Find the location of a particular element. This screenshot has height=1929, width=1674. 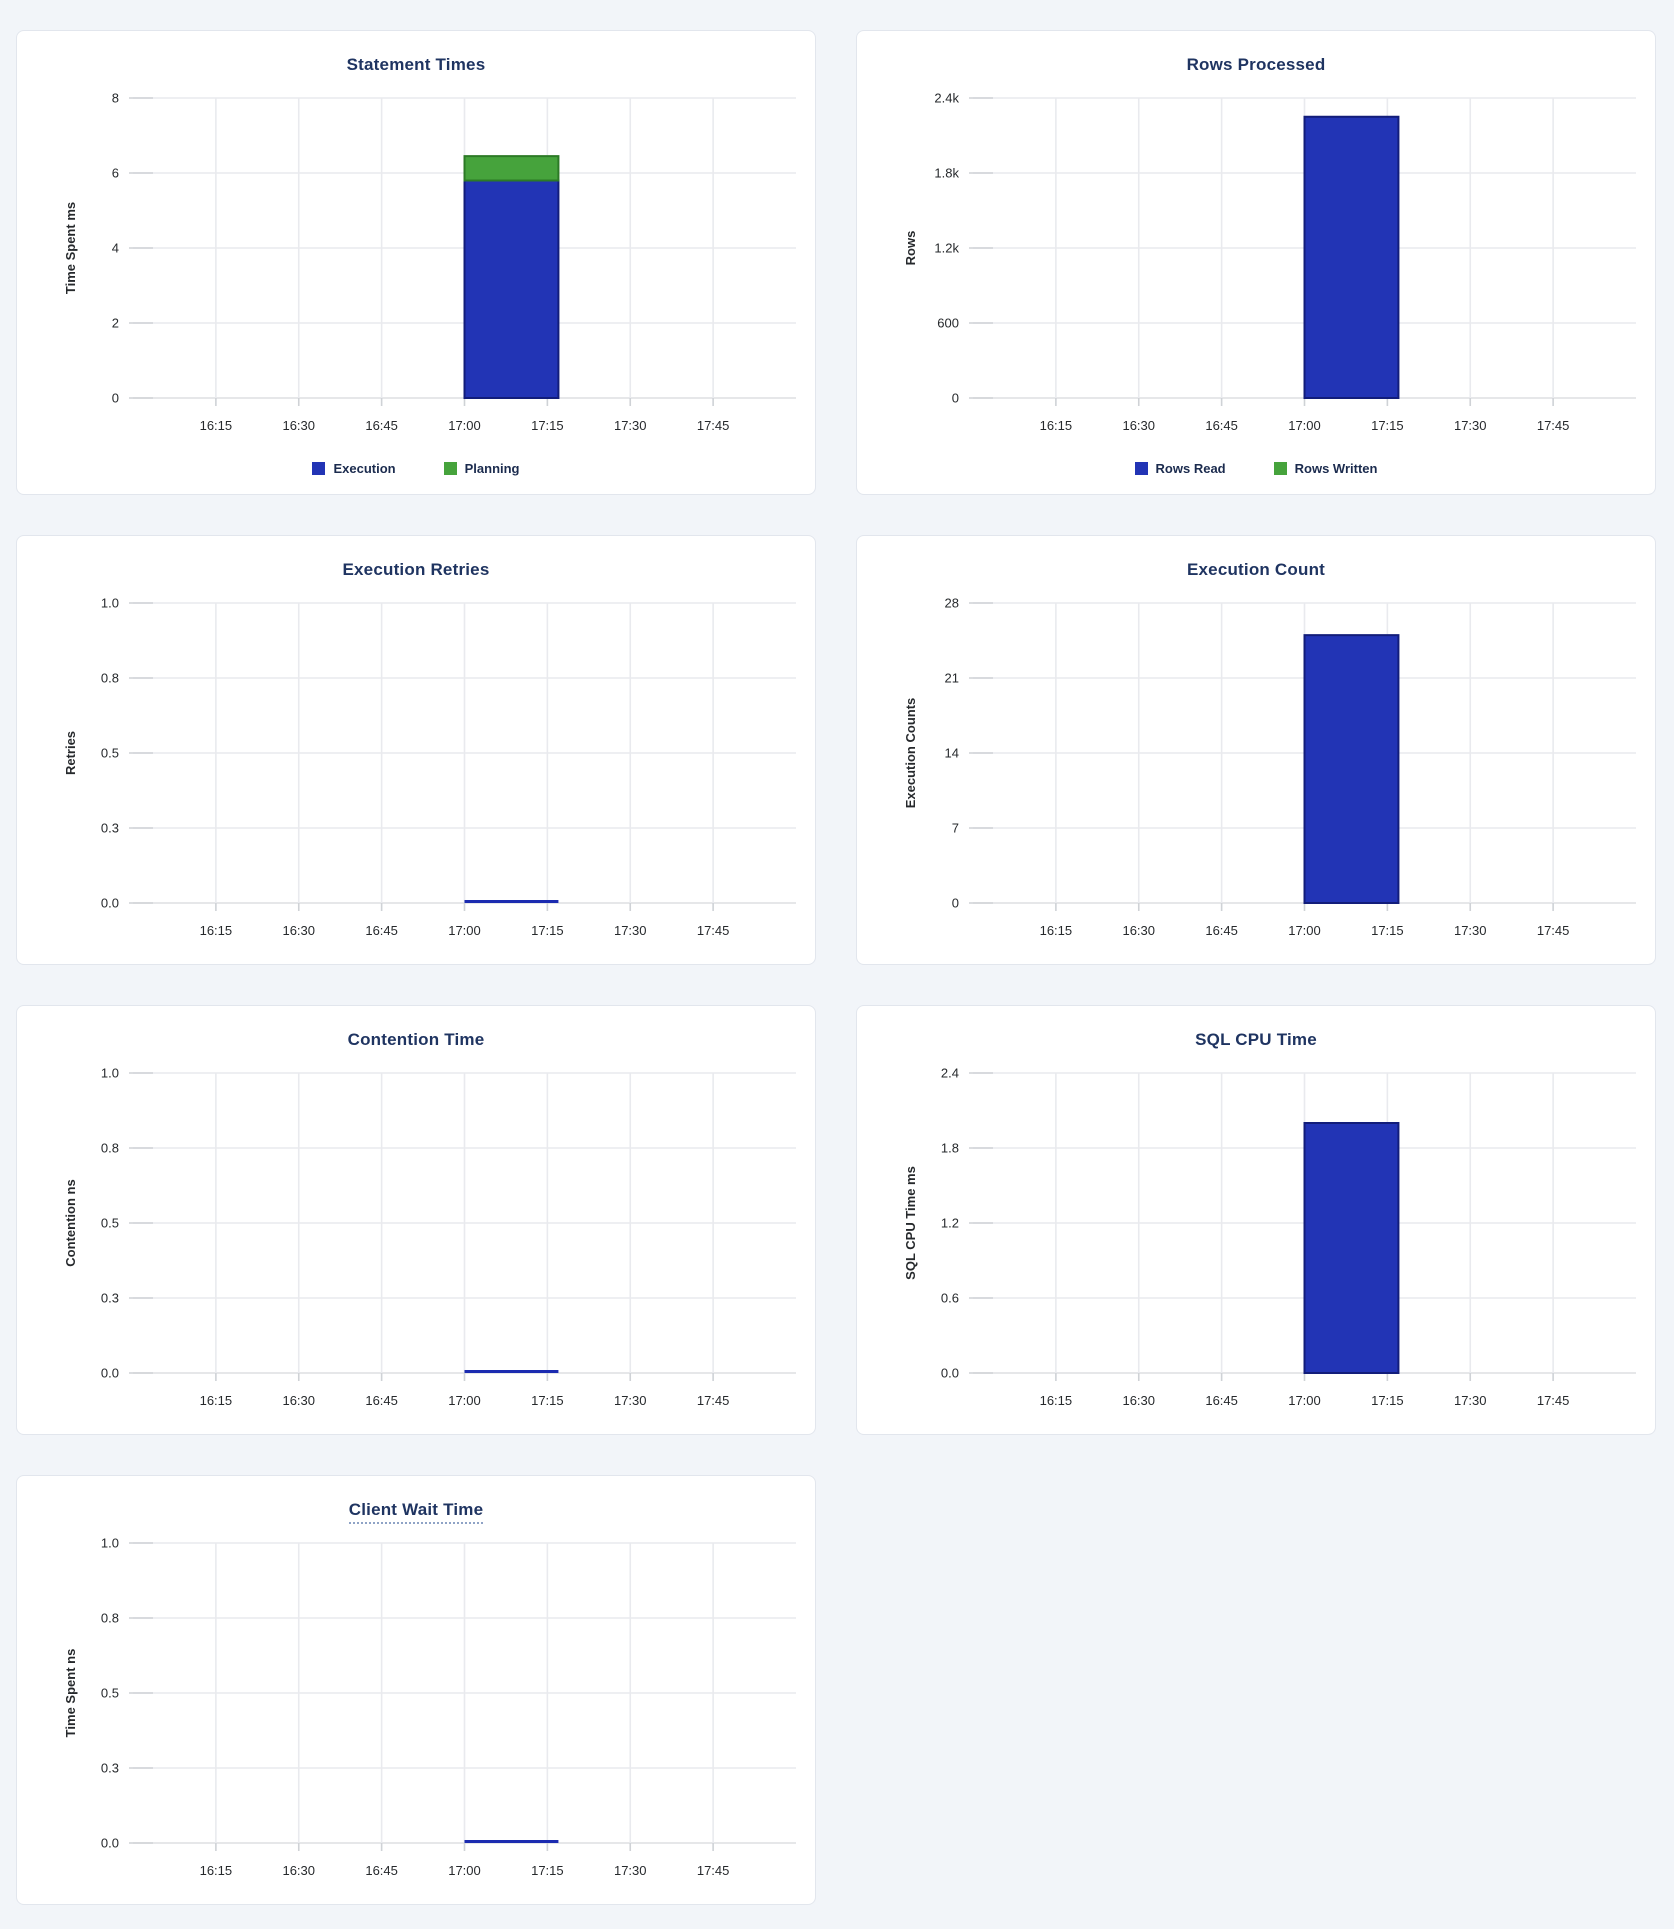

y-tick-label: 0.6 is located at coordinates (950, 1298).